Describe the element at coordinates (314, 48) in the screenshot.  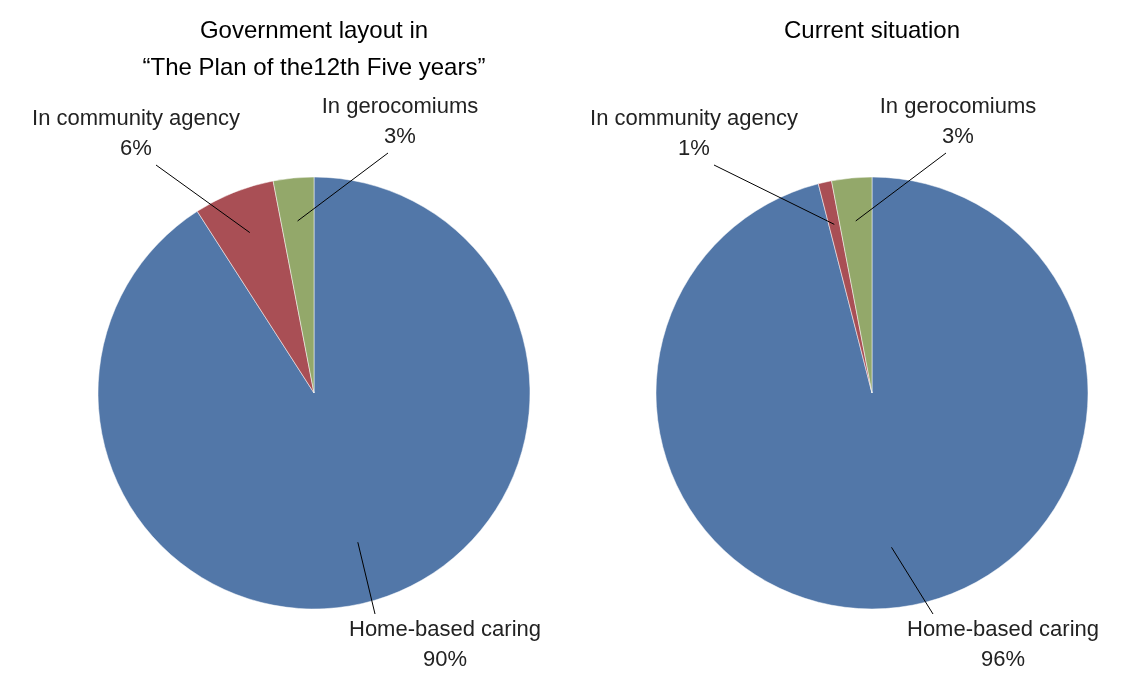
I see `chart-title: Government layout in “The Plan of the12th Five years”` at that location.